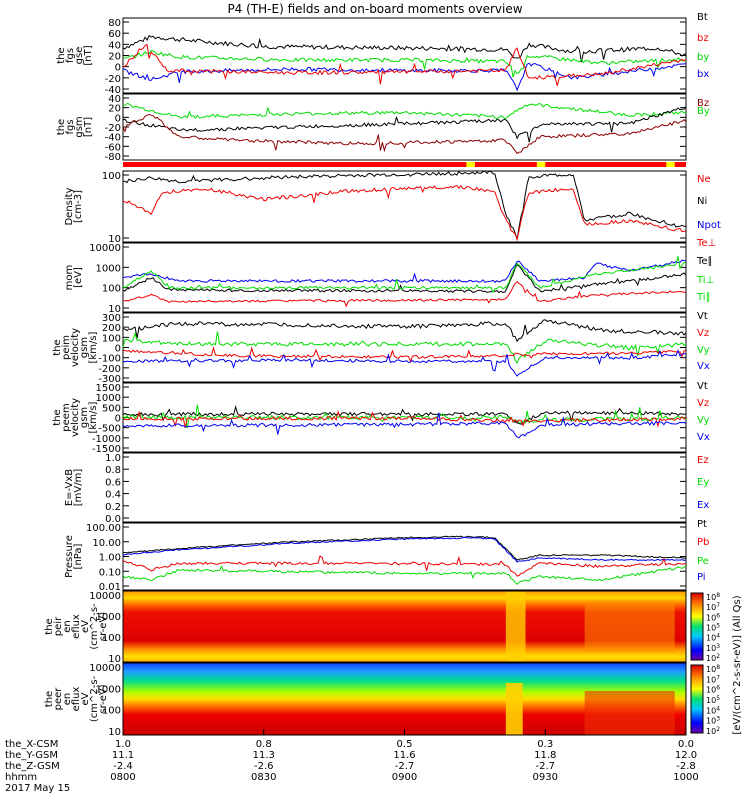  I want to click on legend-ne: Ne, so click(704, 179).